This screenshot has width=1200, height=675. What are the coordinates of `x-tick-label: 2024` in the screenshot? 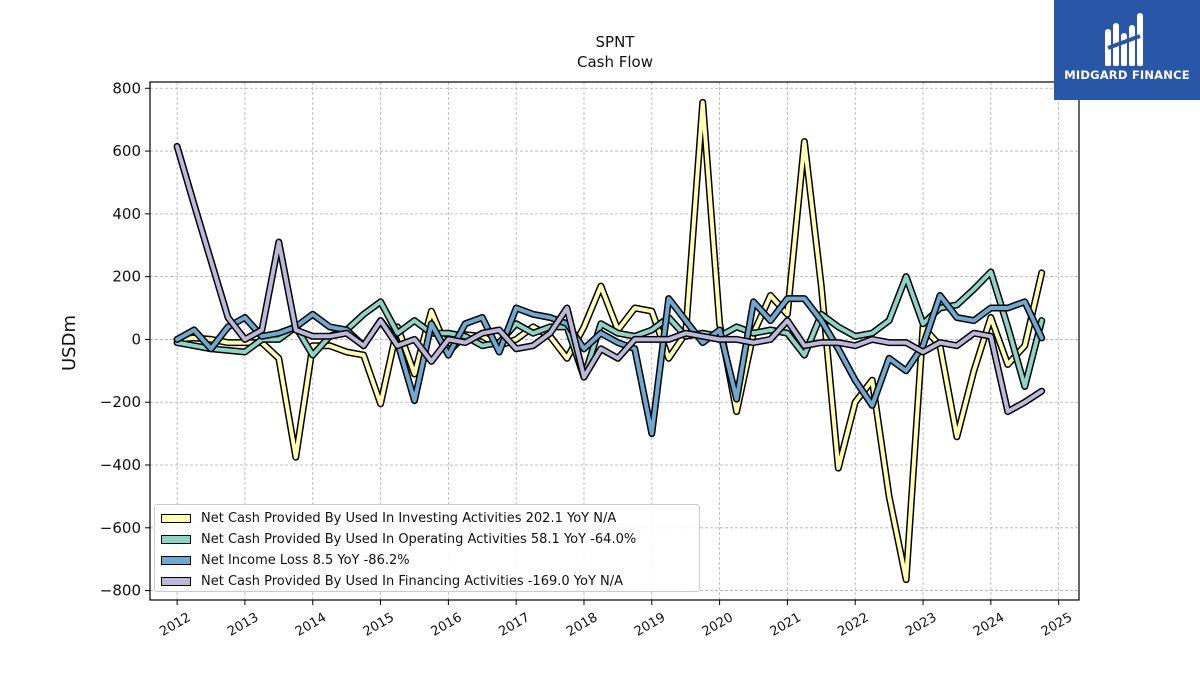 It's located at (989, 625).